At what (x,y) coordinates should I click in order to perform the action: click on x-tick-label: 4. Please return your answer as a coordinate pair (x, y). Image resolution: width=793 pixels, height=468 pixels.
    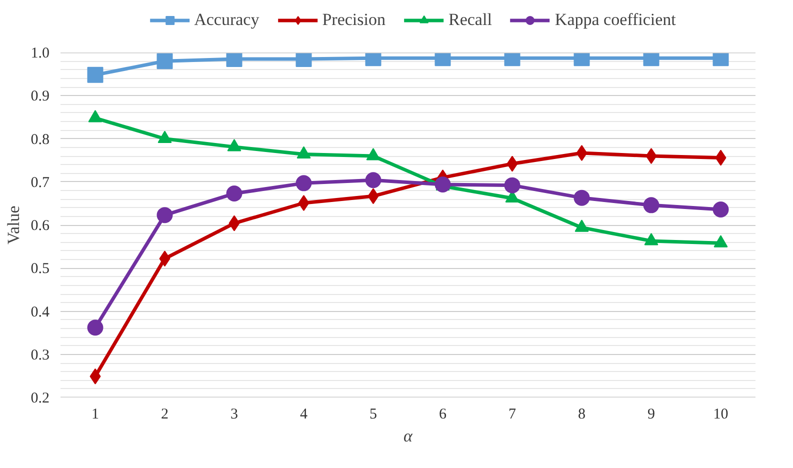
    Looking at the image, I should click on (304, 414).